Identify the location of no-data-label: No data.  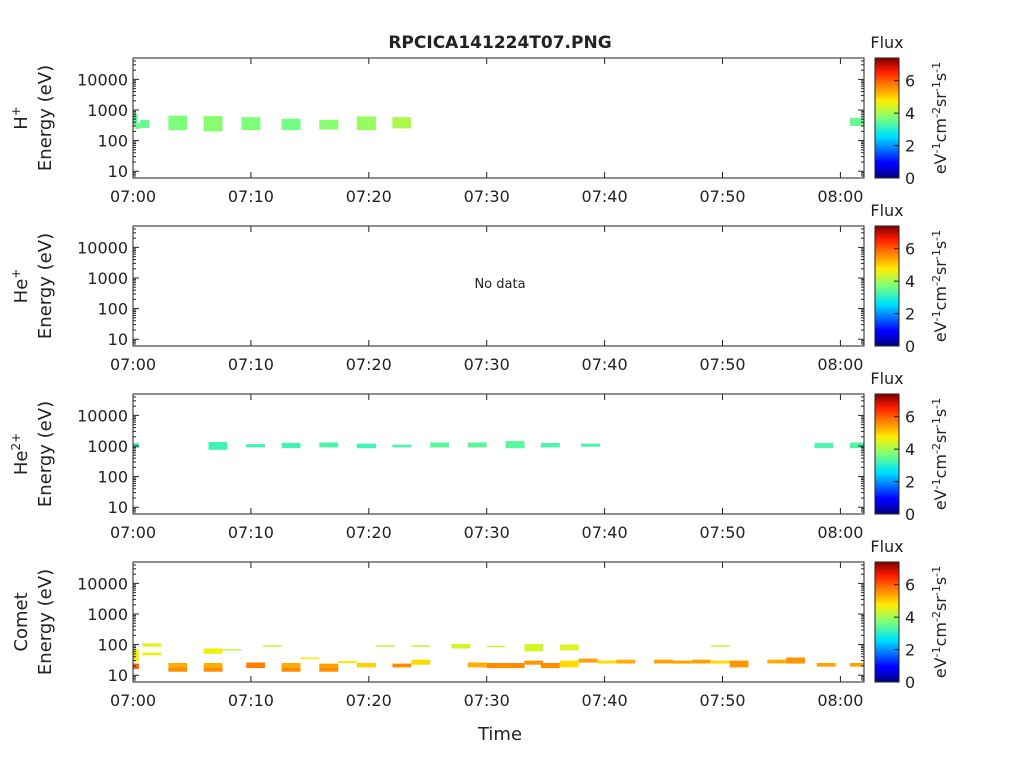
(499, 284).